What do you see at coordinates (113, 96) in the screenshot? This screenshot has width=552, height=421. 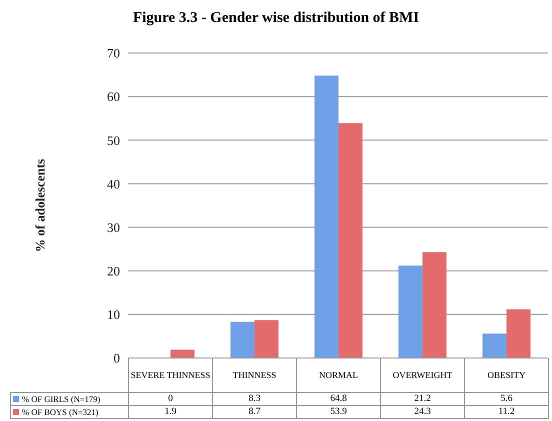 I see `y-tick-label: 60` at bounding box center [113, 96].